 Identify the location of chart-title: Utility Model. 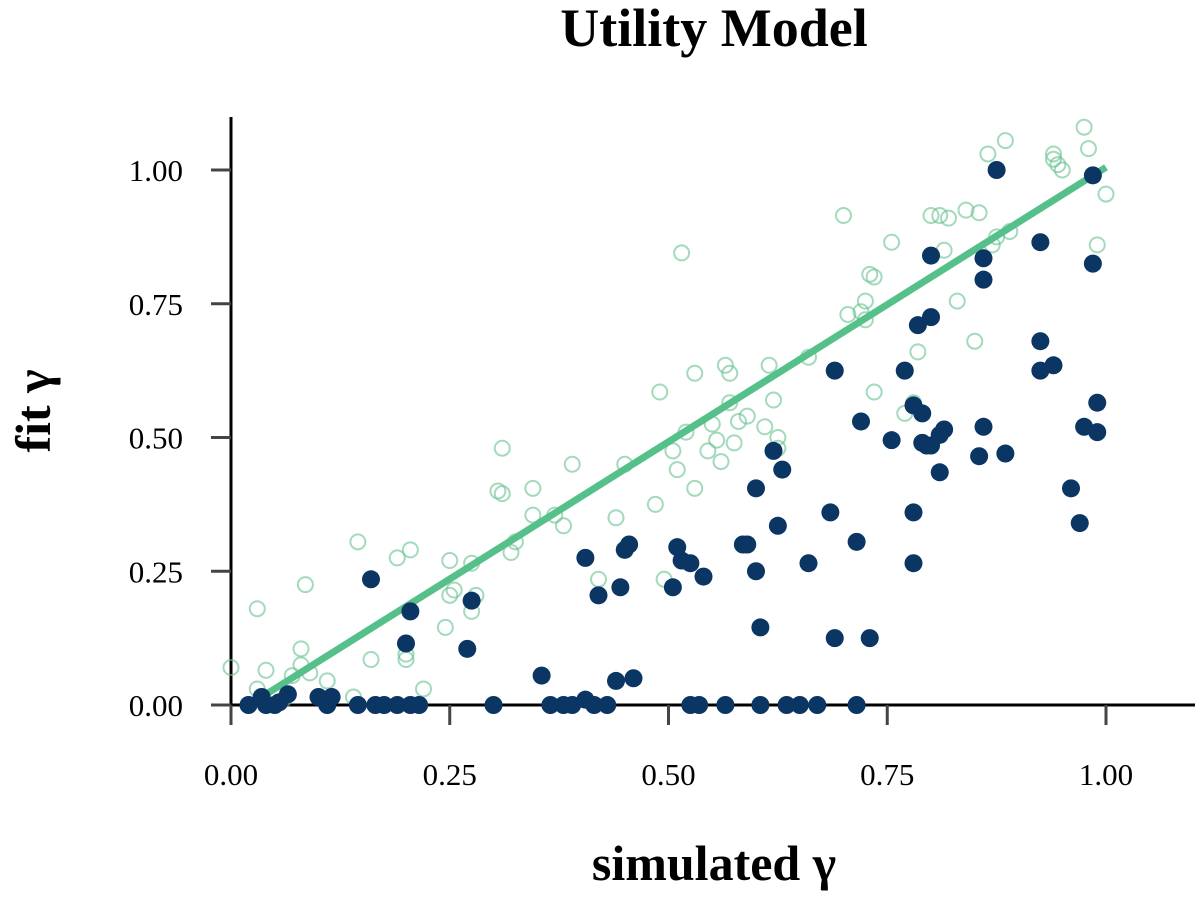
(713, 29).